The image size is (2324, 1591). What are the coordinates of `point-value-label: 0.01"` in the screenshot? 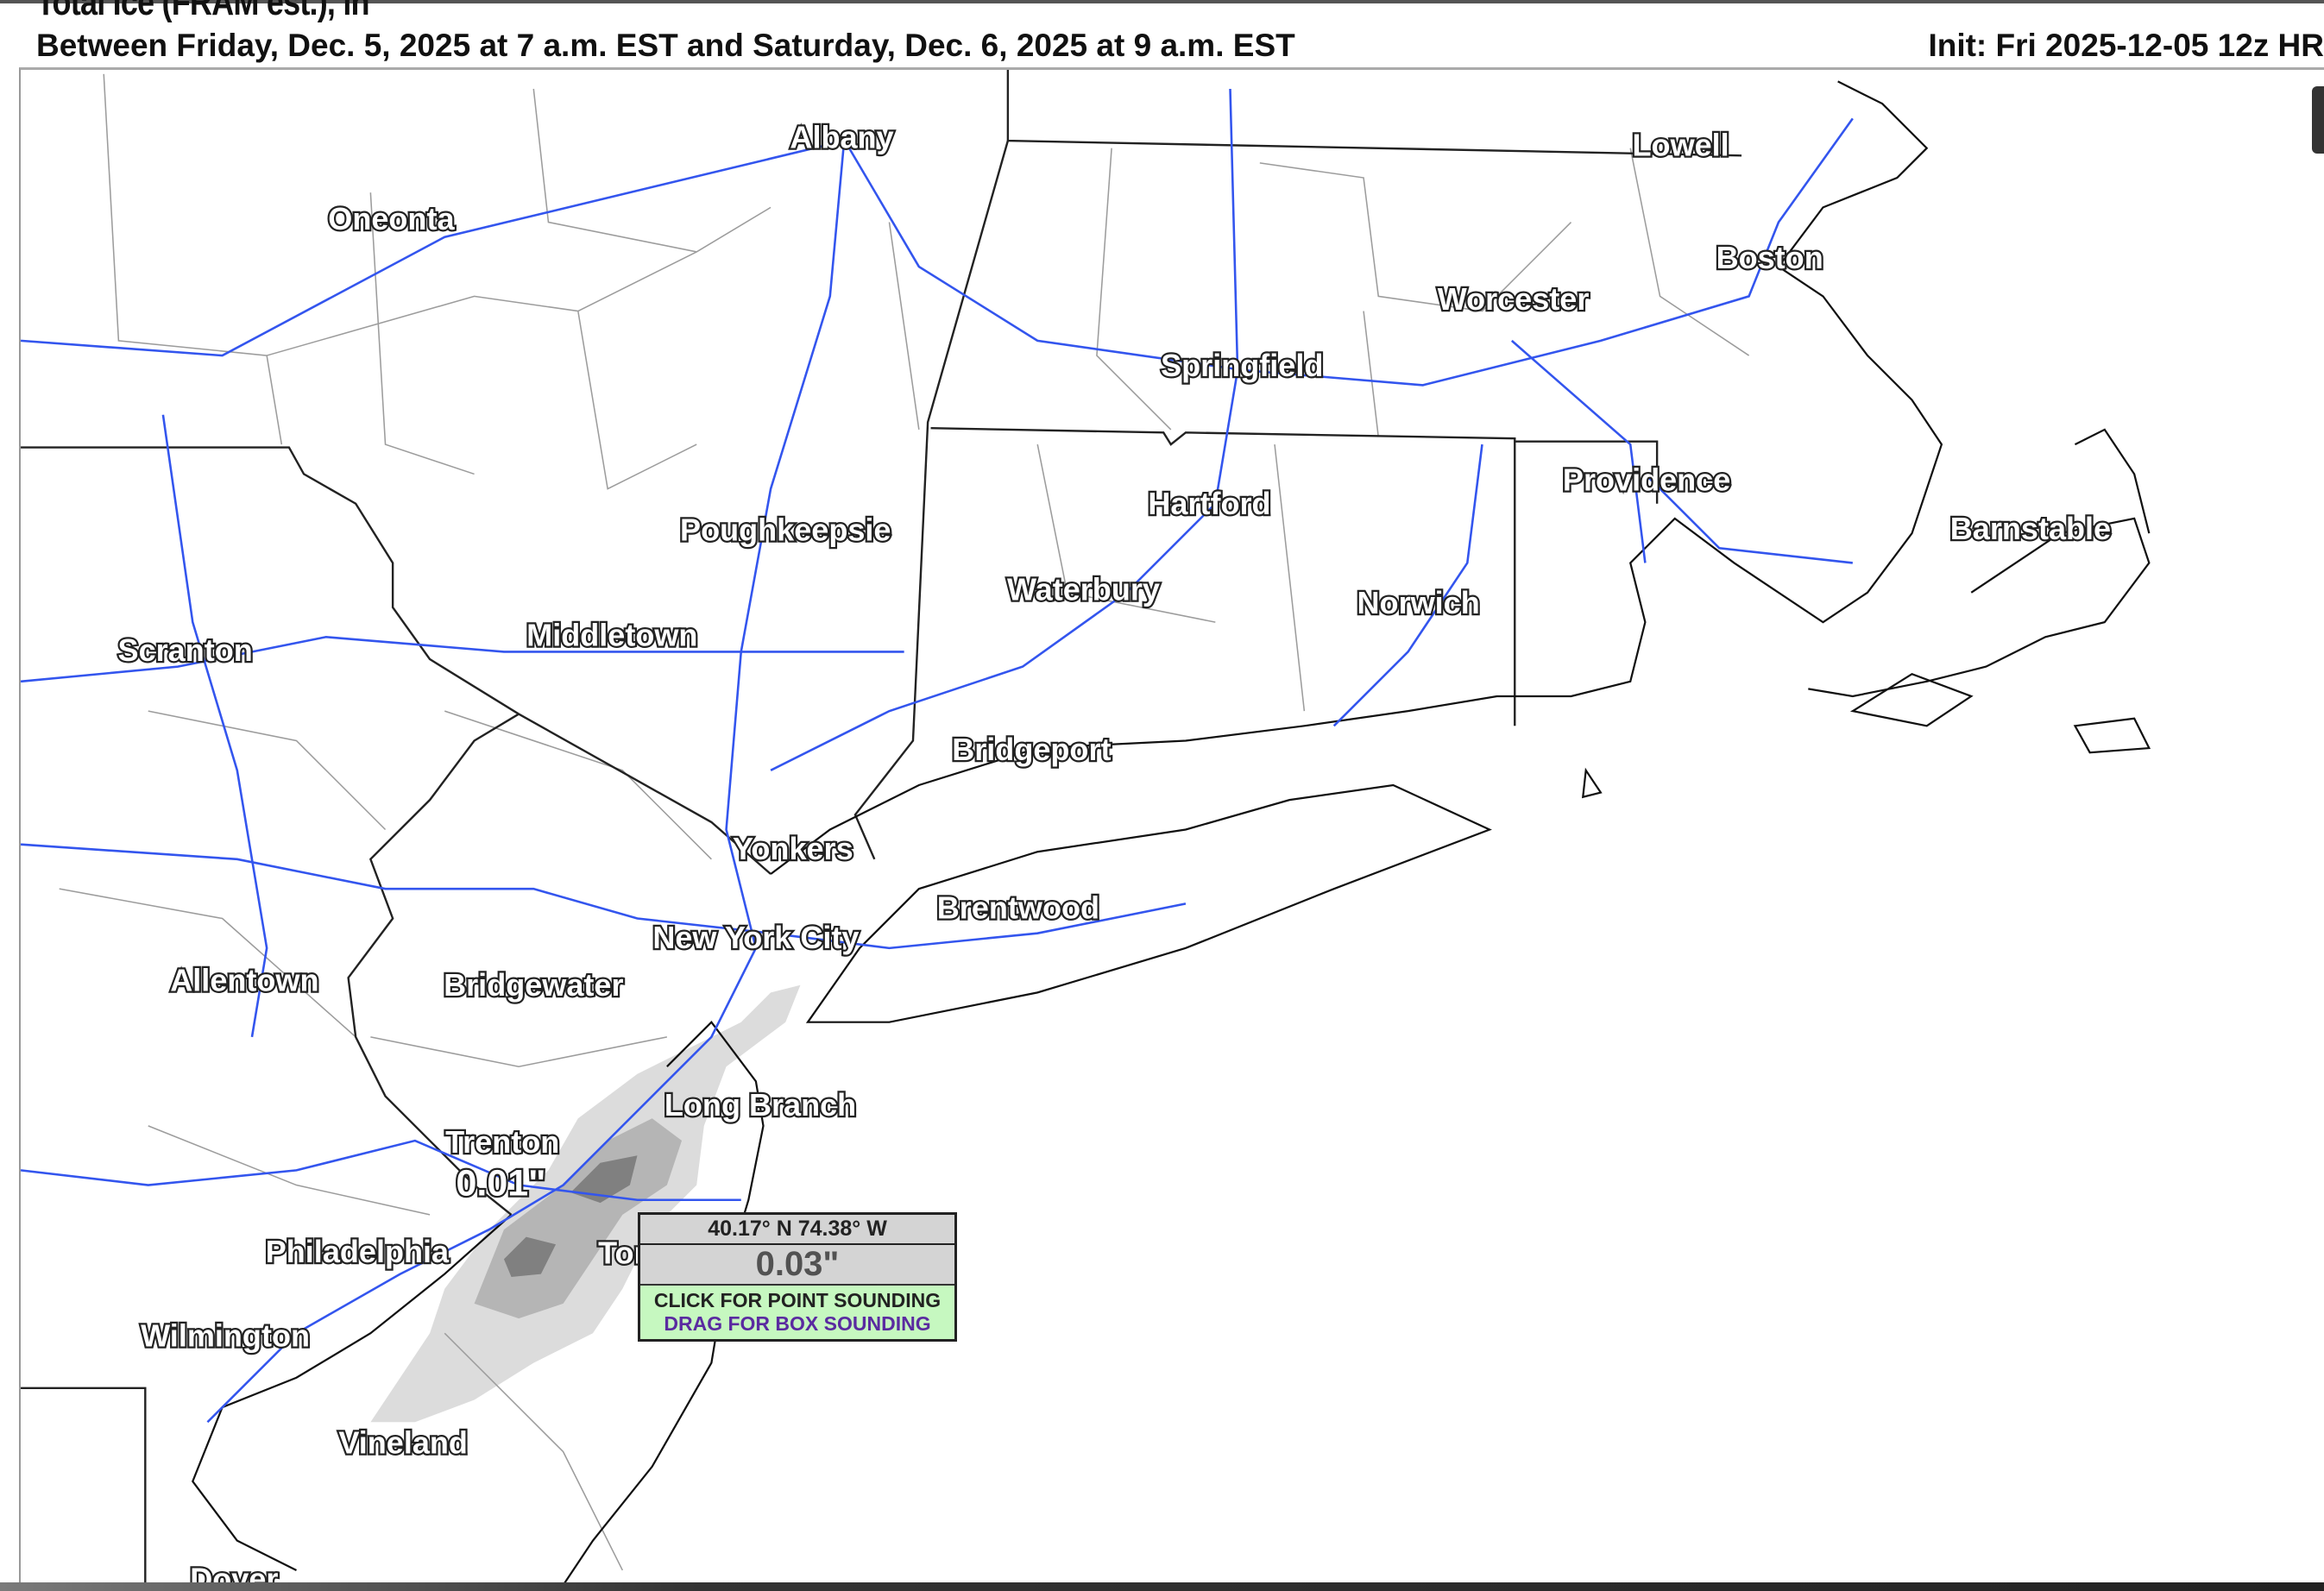 It's located at (501, 1183).